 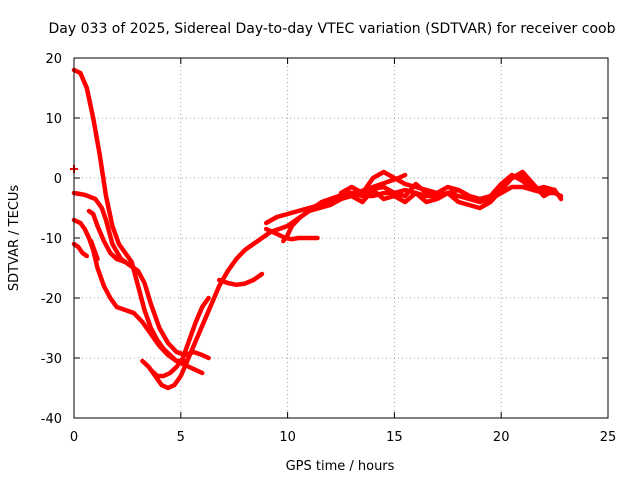 What do you see at coordinates (181, 437) in the screenshot?
I see `x-tick-label: 5` at bounding box center [181, 437].